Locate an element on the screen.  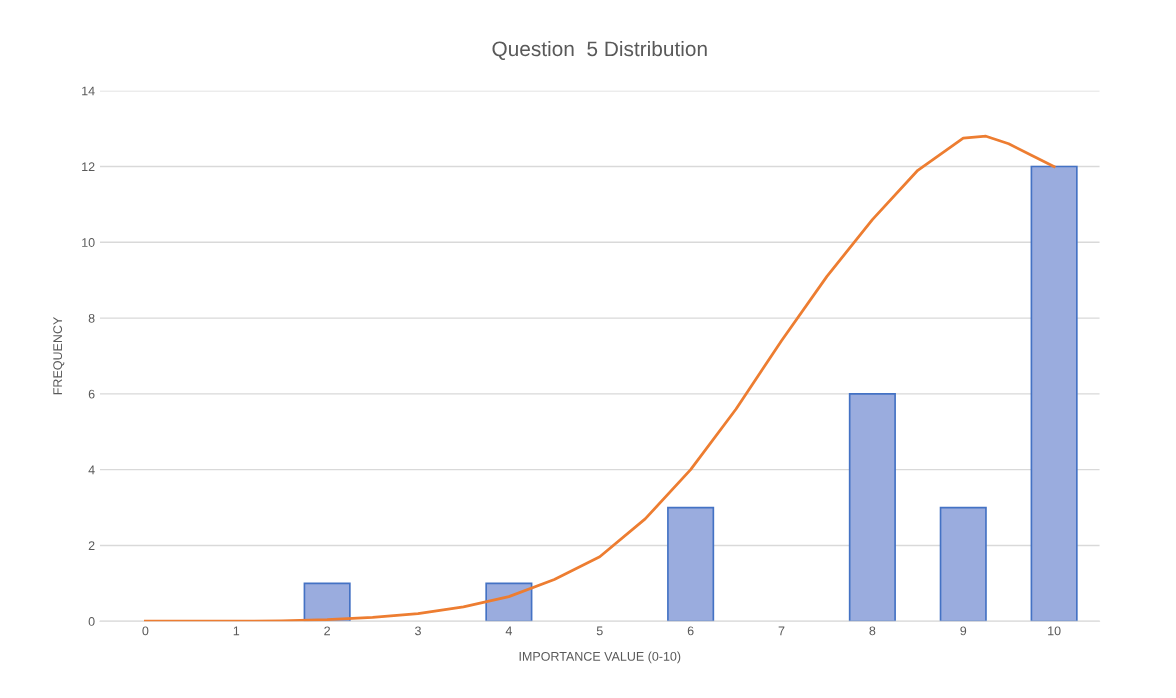
x-tick-label: 5 is located at coordinates (599, 631).